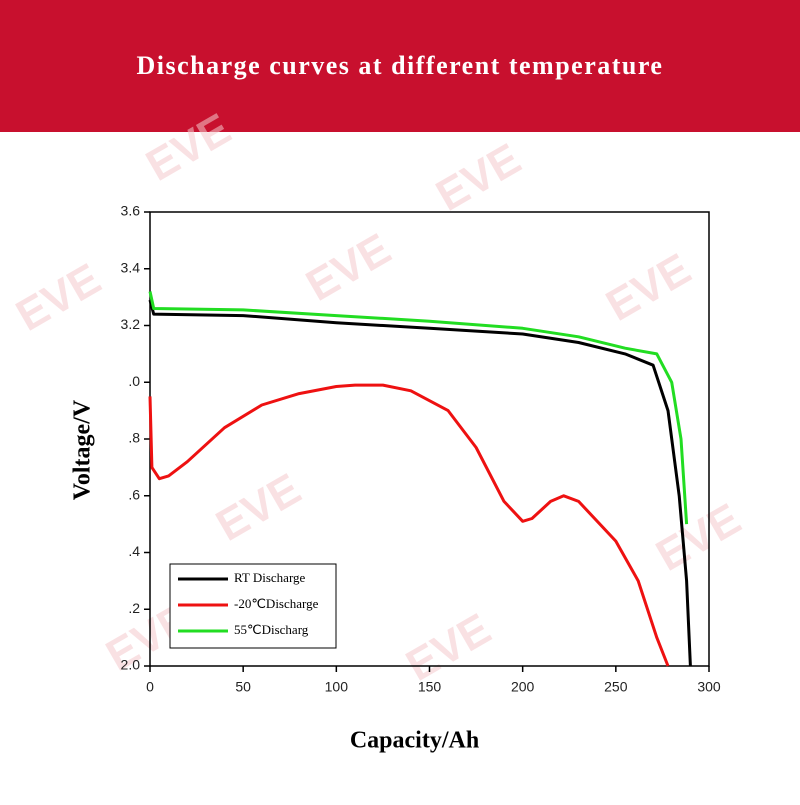  I want to click on y-tick-label: .4, so click(134, 551).